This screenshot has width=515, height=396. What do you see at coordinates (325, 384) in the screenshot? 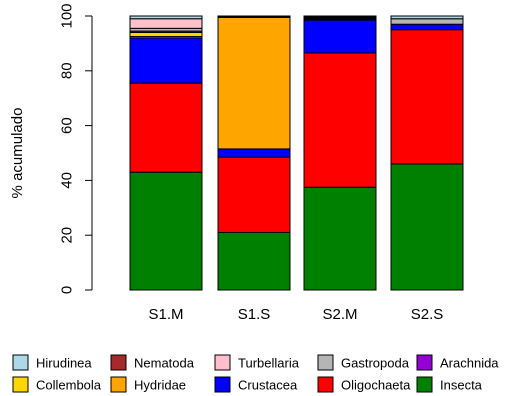
I see `legend-swatch-oligochaeta` at bounding box center [325, 384].